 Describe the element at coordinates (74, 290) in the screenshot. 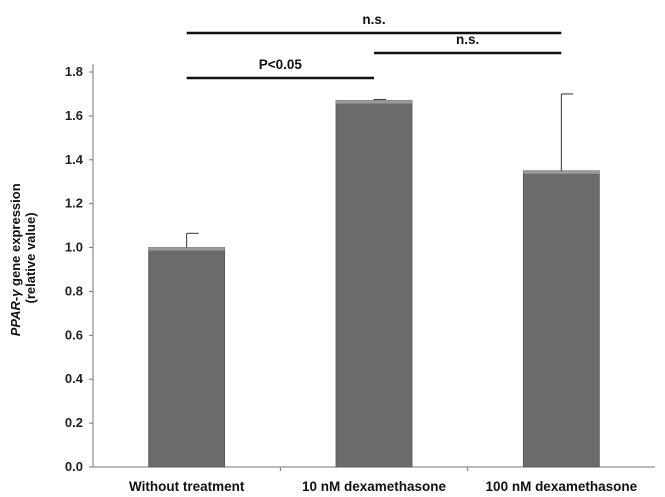

I see `y-tick-label: 0.8` at that location.